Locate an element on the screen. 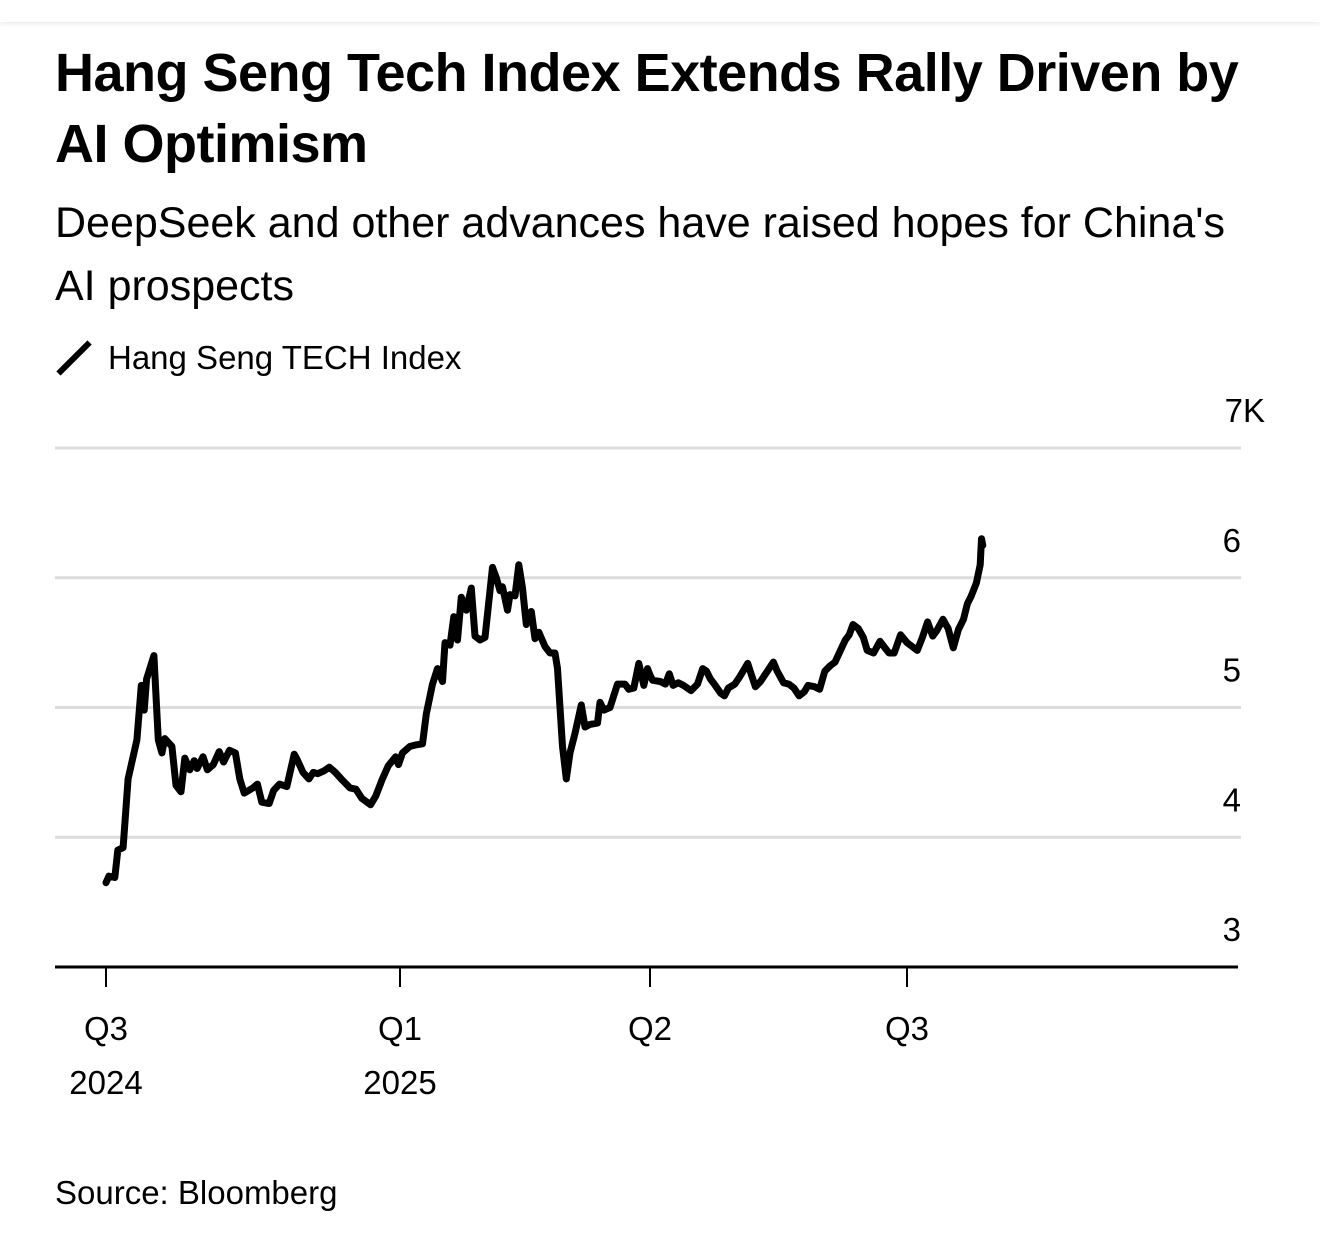 The height and width of the screenshot is (1255, 1320). line-swatch-icon is located at coordinates (73, 358).